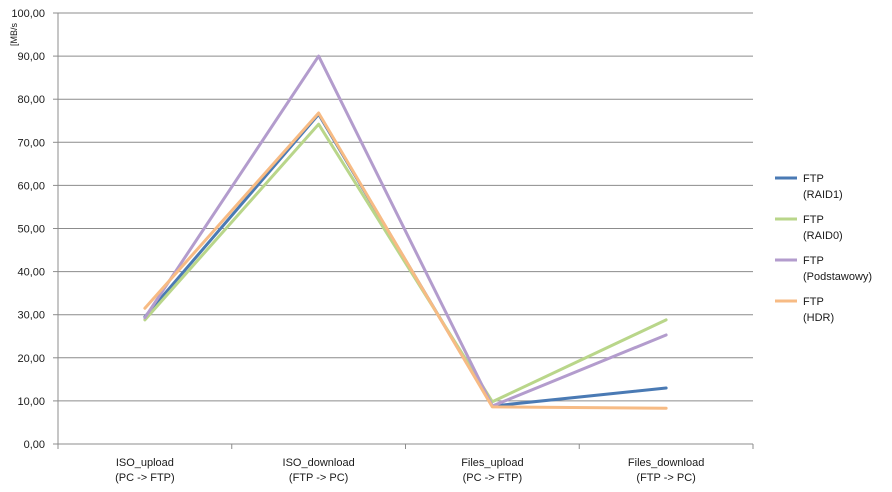  What do you see at coordinates (837, 269) in the screenshot?
I see `legend-label: FTP (Podstawowy)` at bounding box center [837, 269].